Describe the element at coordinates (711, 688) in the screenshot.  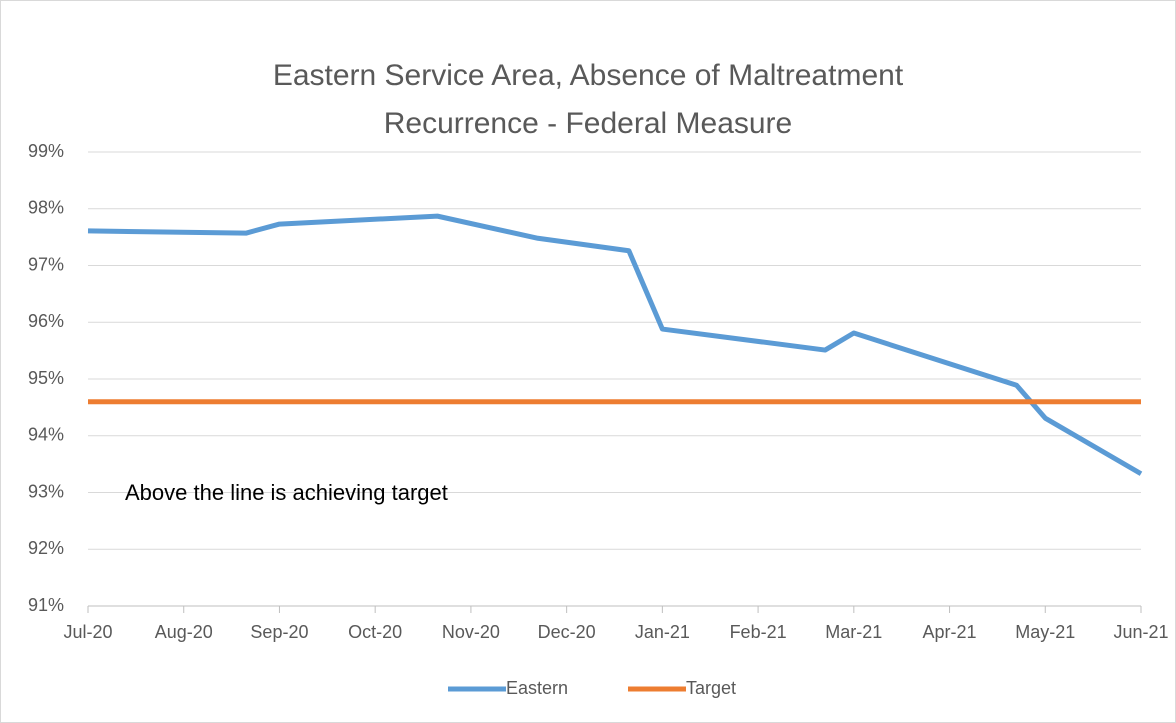
I see `legend-label: Target` at that location.